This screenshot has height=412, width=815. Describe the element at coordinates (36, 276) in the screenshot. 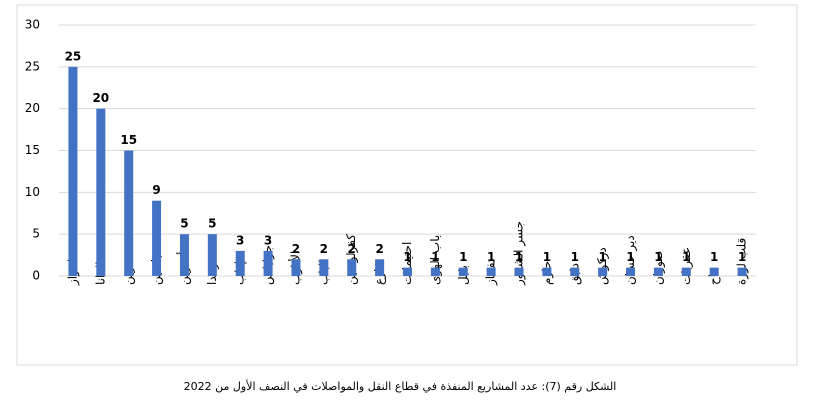

I see `y-tick-label: 0` at that location.